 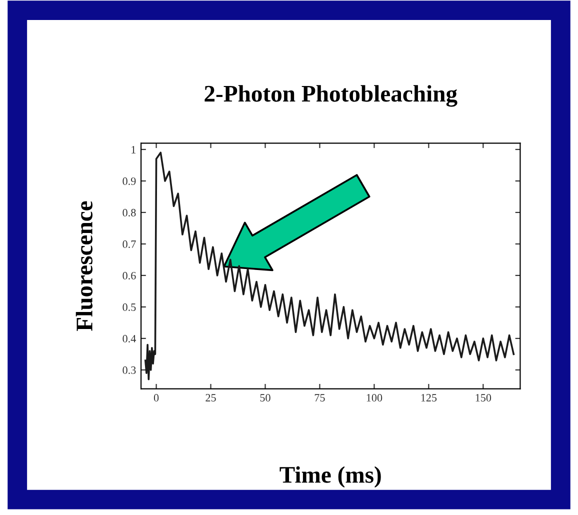 I want to click on chart-title: 2-Photon Photobleaching, so click(x=331, y=96).